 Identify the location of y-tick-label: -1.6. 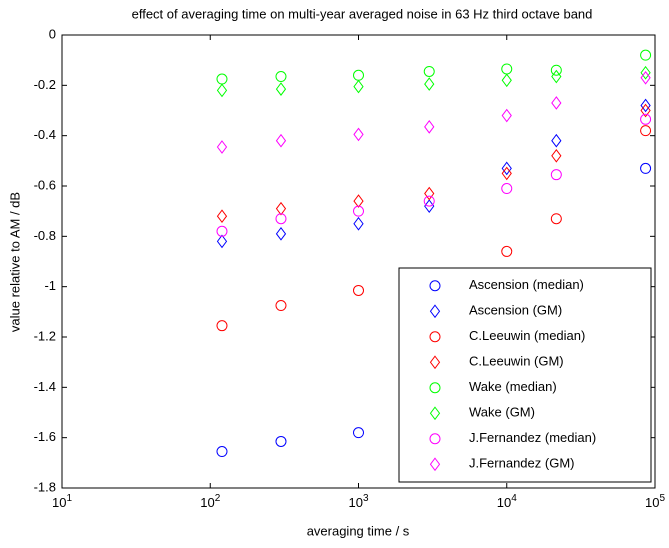
(45, 436).